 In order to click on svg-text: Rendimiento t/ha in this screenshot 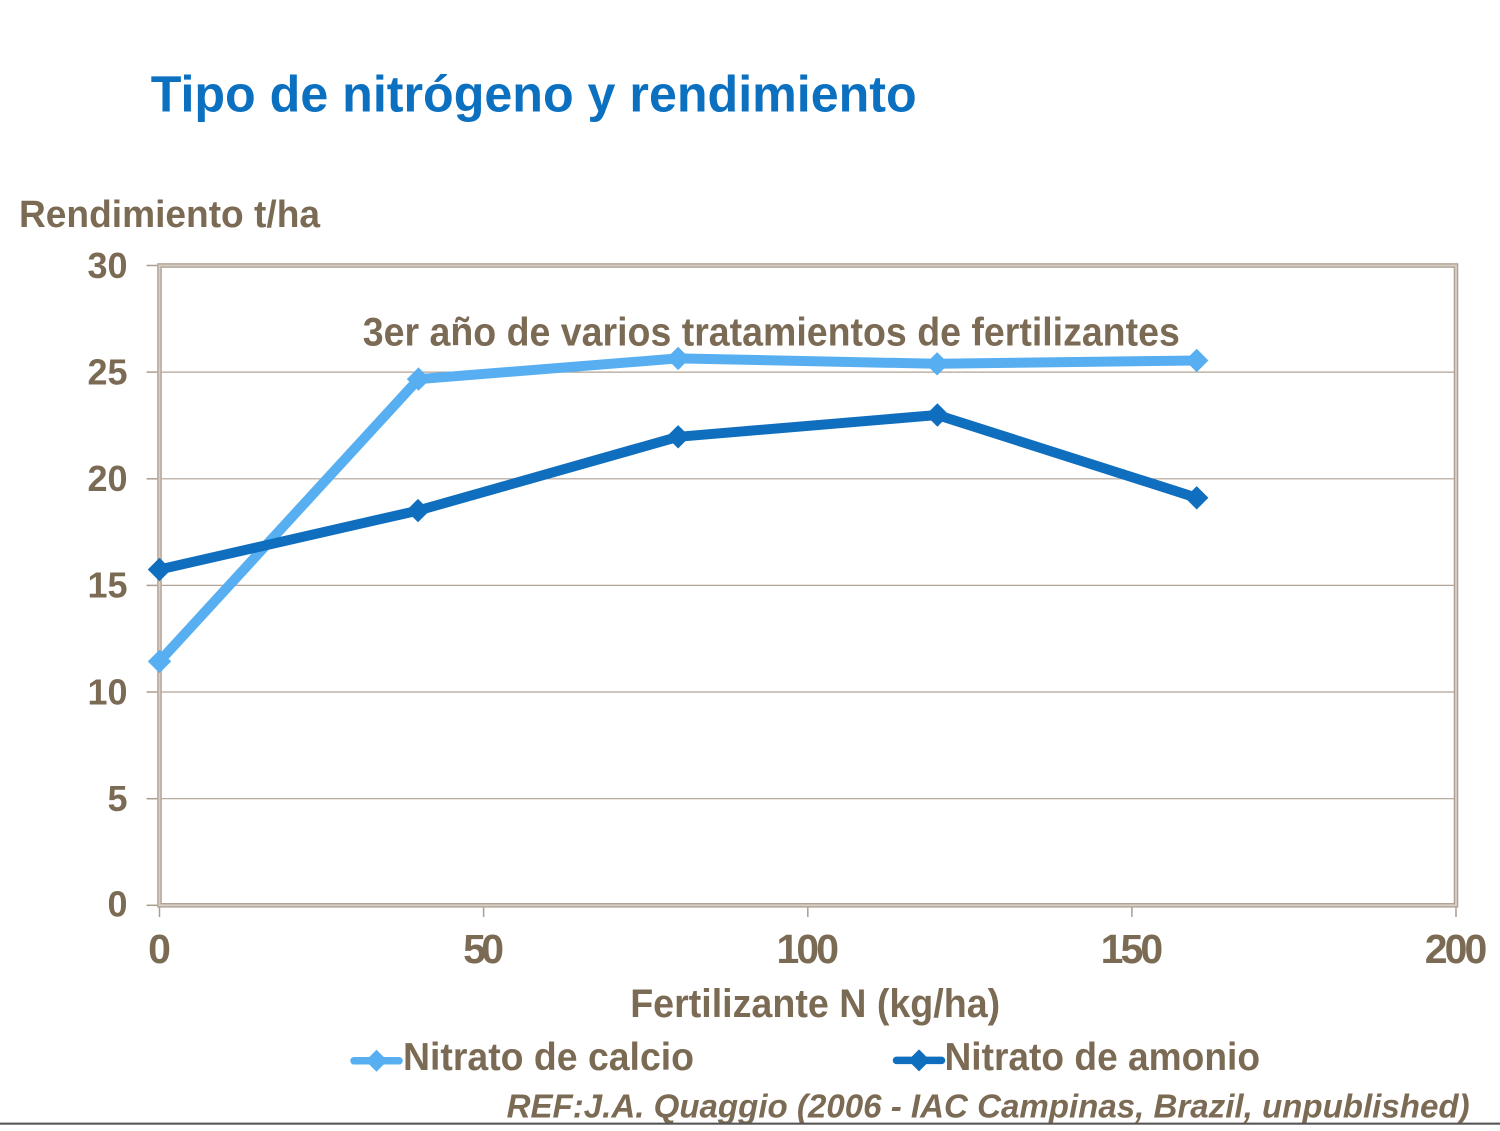, I will do `click(170, 215)`.